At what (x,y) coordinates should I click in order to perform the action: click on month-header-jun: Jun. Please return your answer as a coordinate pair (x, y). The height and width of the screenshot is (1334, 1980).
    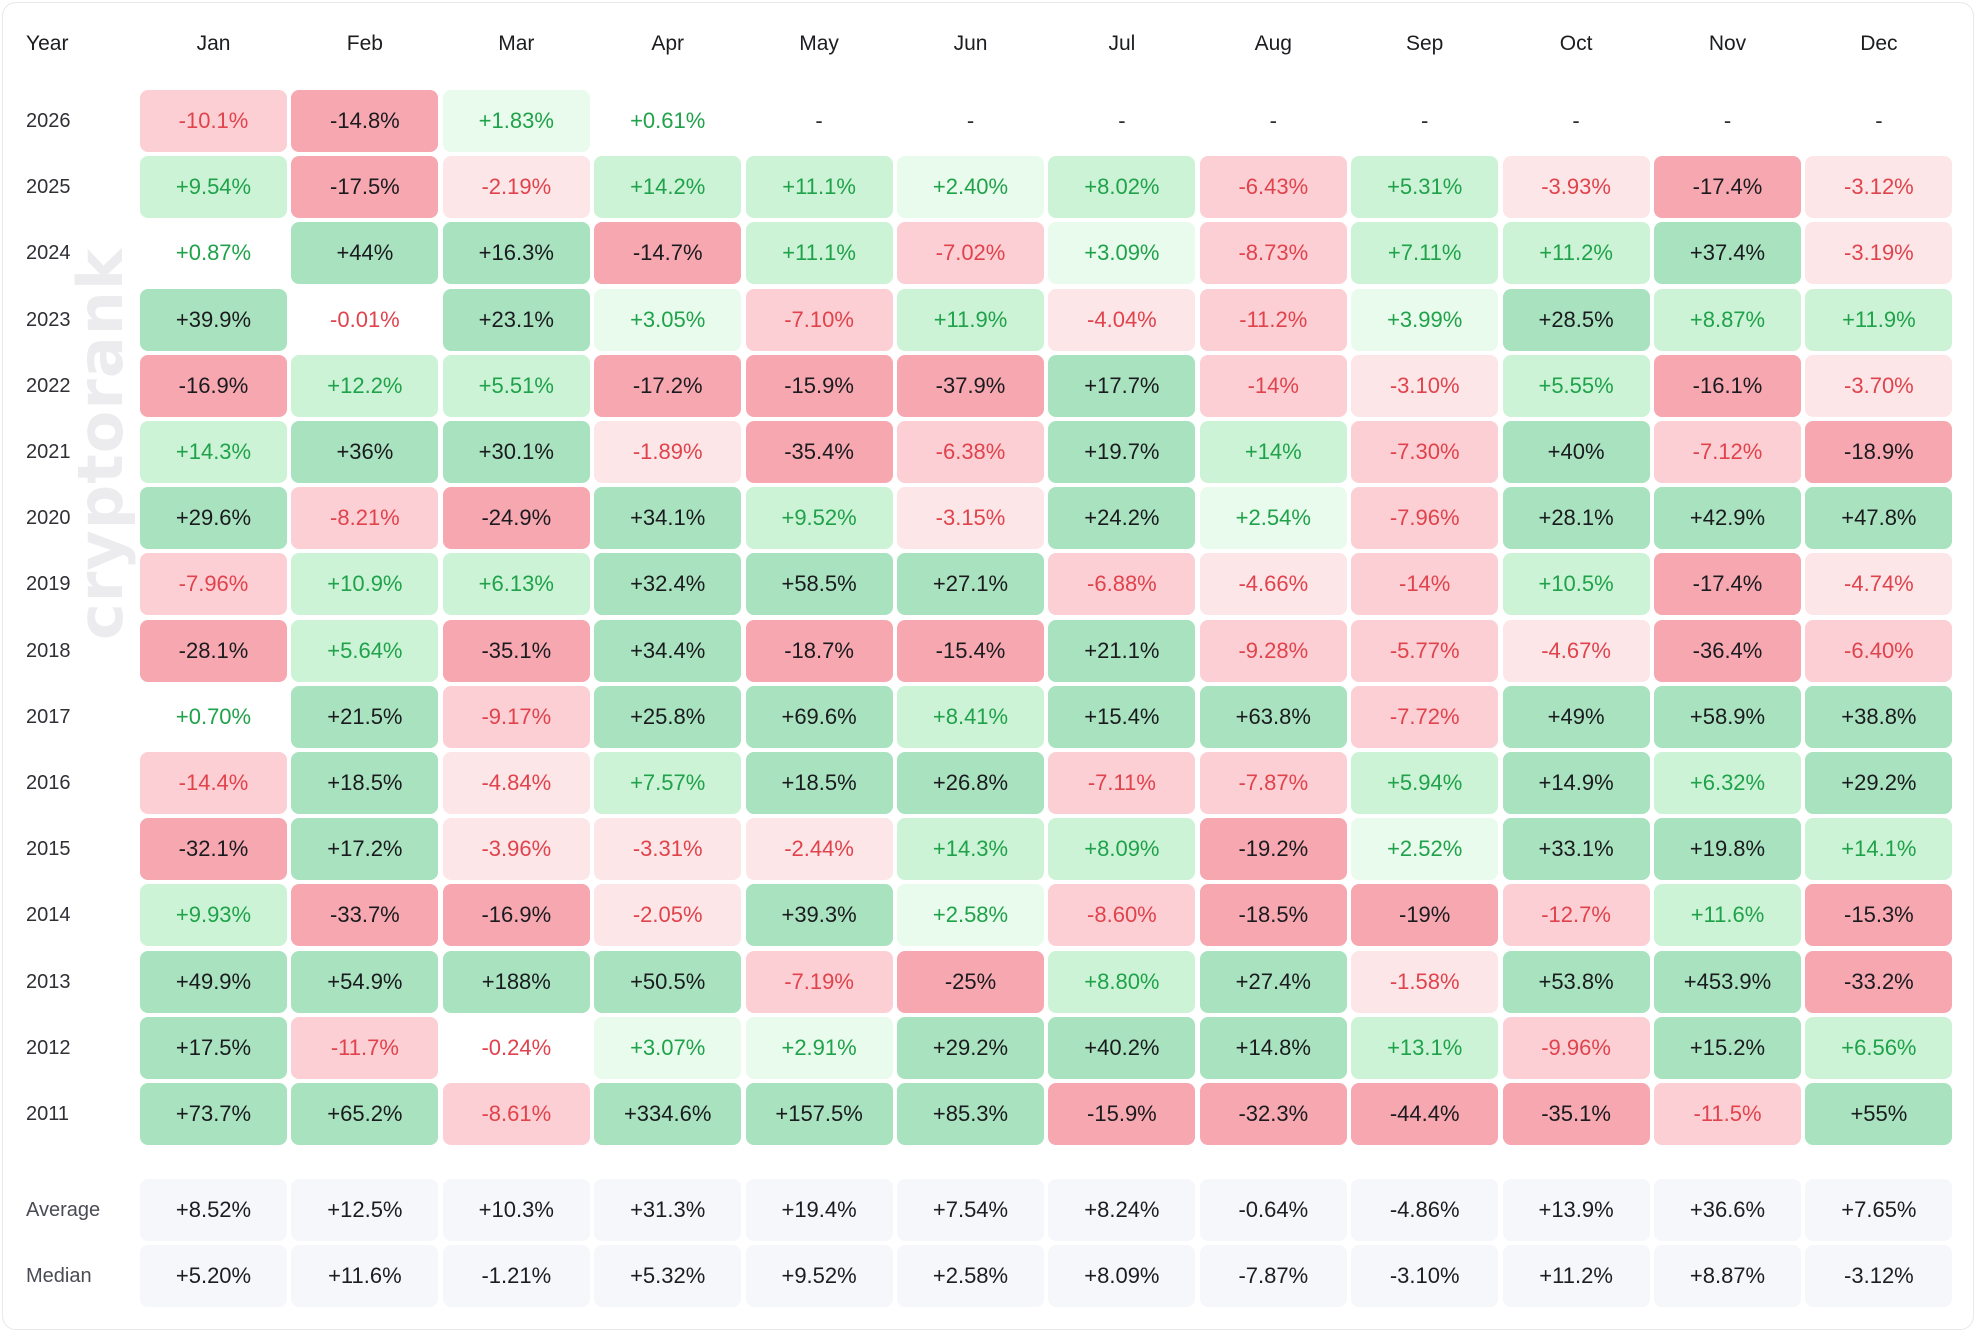
    Looking at the image, I should click on (970, 43).